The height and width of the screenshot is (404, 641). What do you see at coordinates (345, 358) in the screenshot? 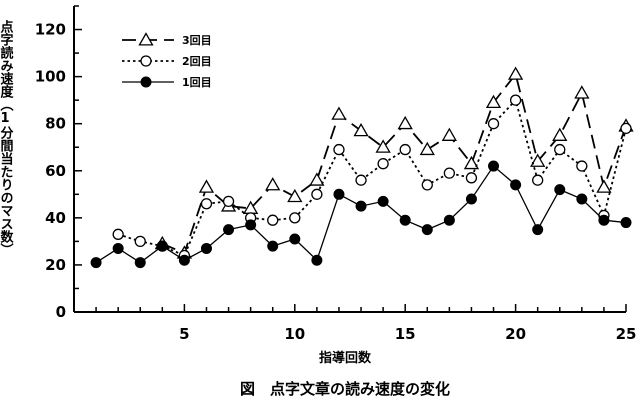
I see `x-axis-title: 指導回数` at bounding box center [345, 358].